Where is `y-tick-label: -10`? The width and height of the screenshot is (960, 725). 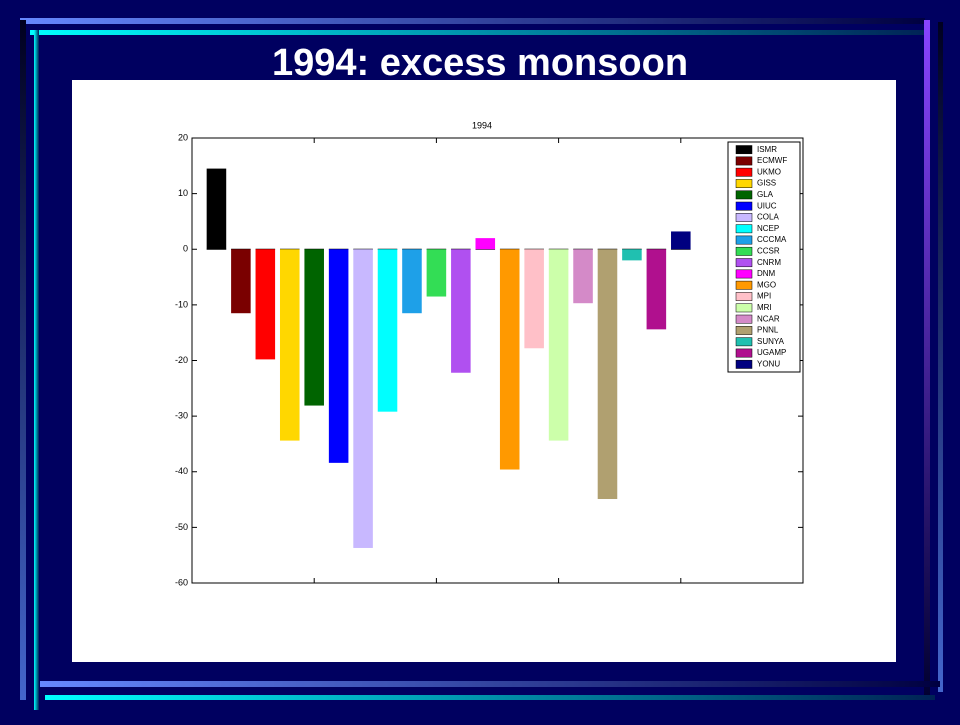 y-tick-label: -10 is located at coordinates (181, 304).